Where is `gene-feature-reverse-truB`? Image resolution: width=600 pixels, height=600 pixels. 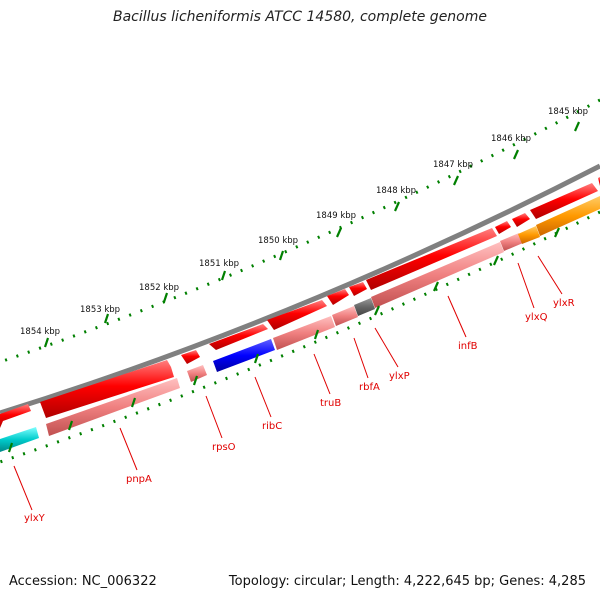 gene-feature-reverse-truB is located at coordinates (304, 333).